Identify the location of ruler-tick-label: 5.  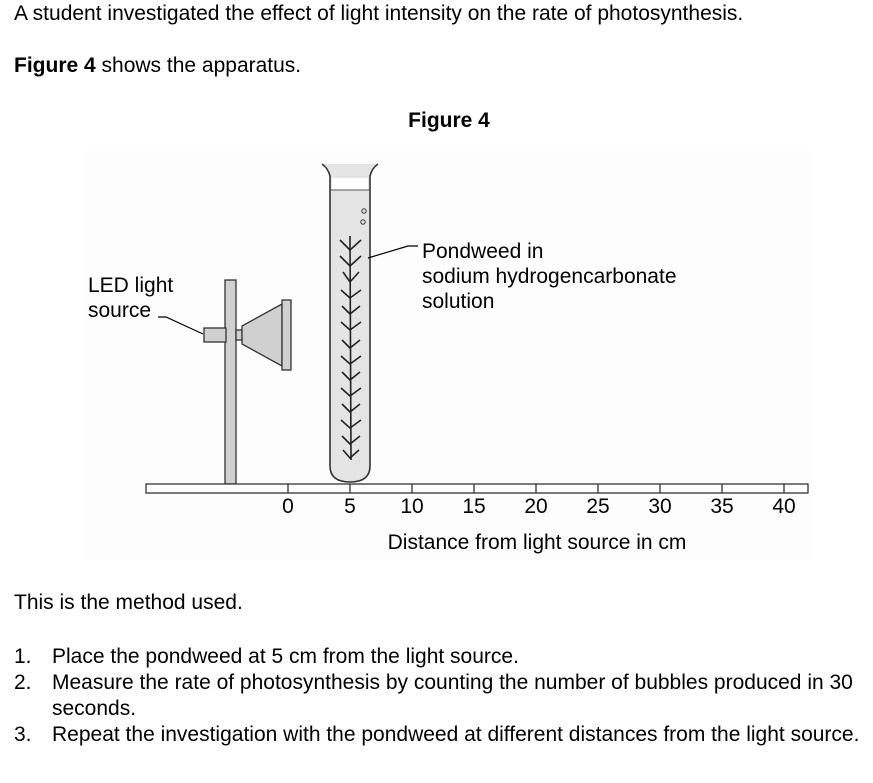
(350, 506).